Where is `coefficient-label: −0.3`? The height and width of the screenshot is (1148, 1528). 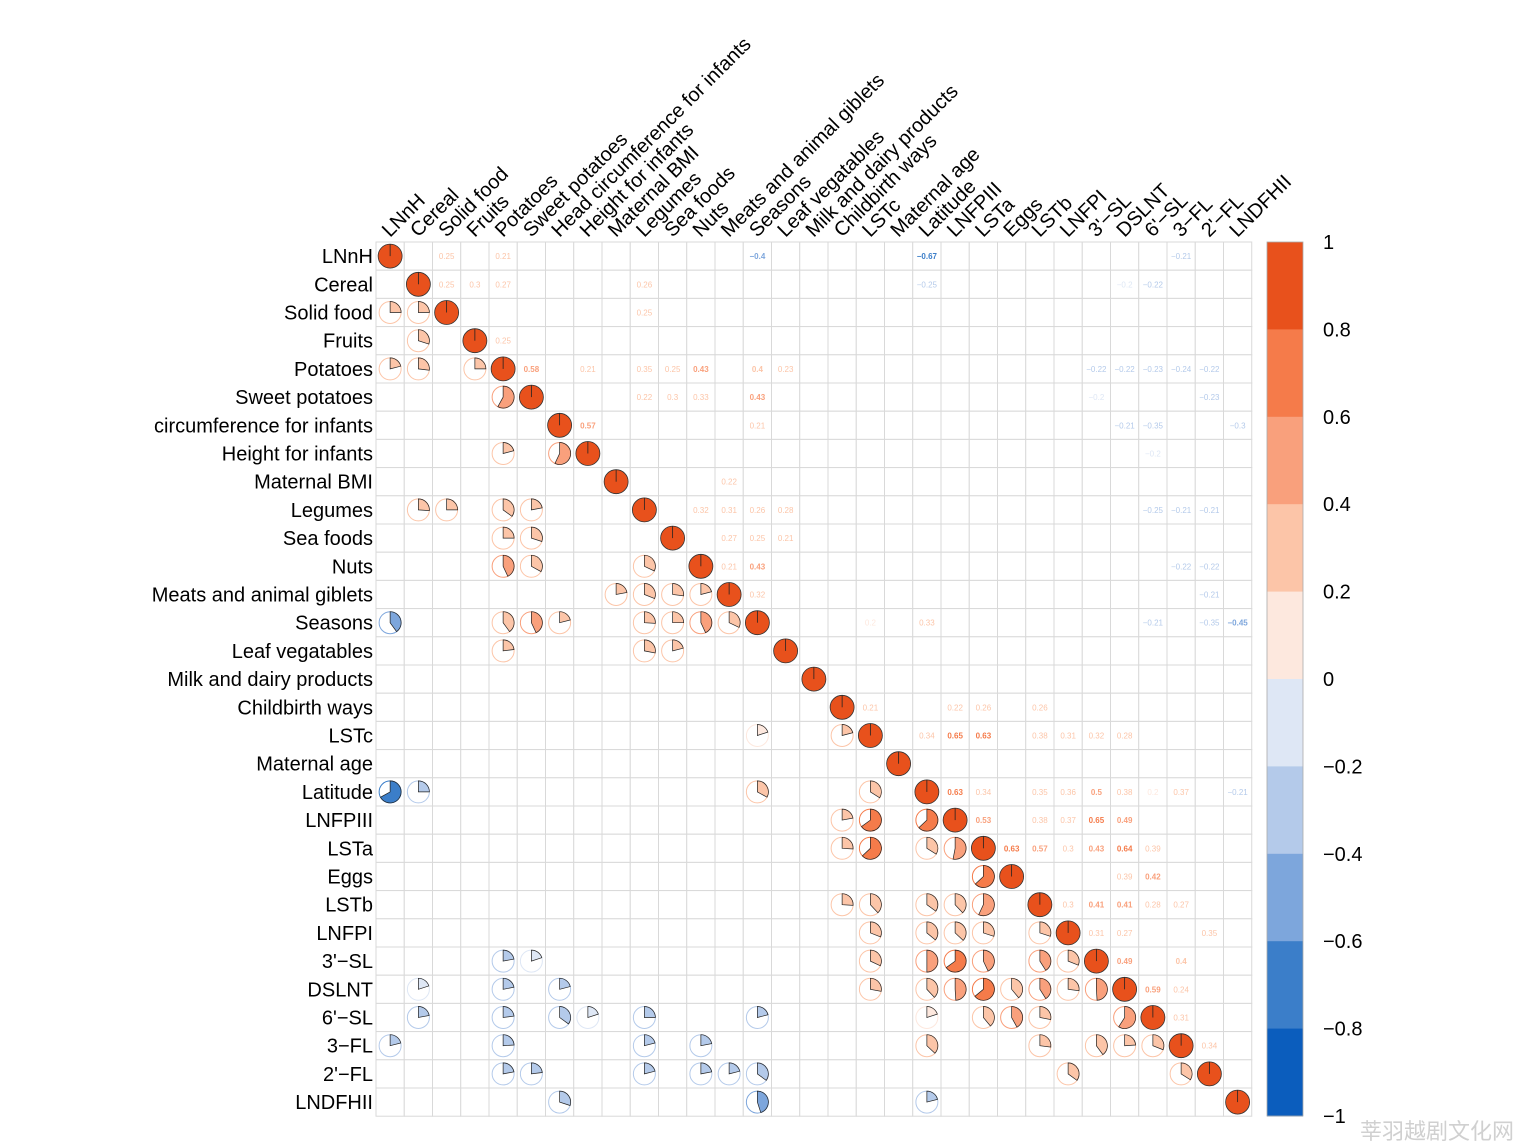 coefficient-label: −0.3 is located at coordinates (1238, 425).